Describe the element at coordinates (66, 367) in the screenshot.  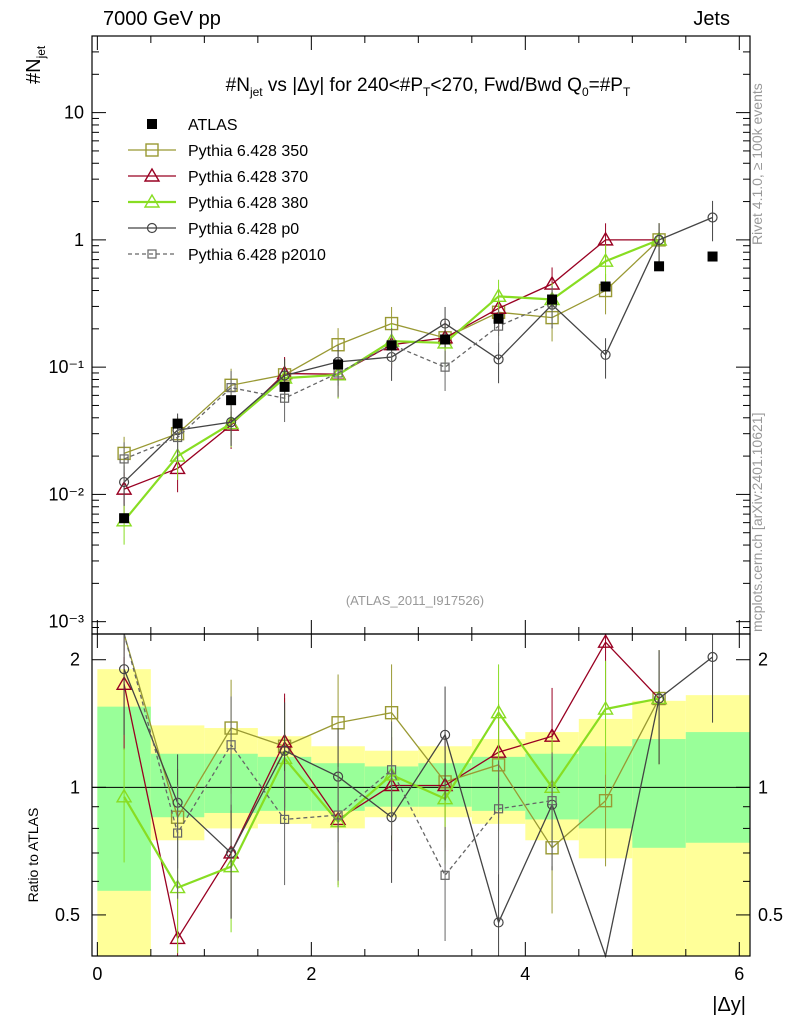
I see `y-tick-label-2: 10⁻¹` at that location.